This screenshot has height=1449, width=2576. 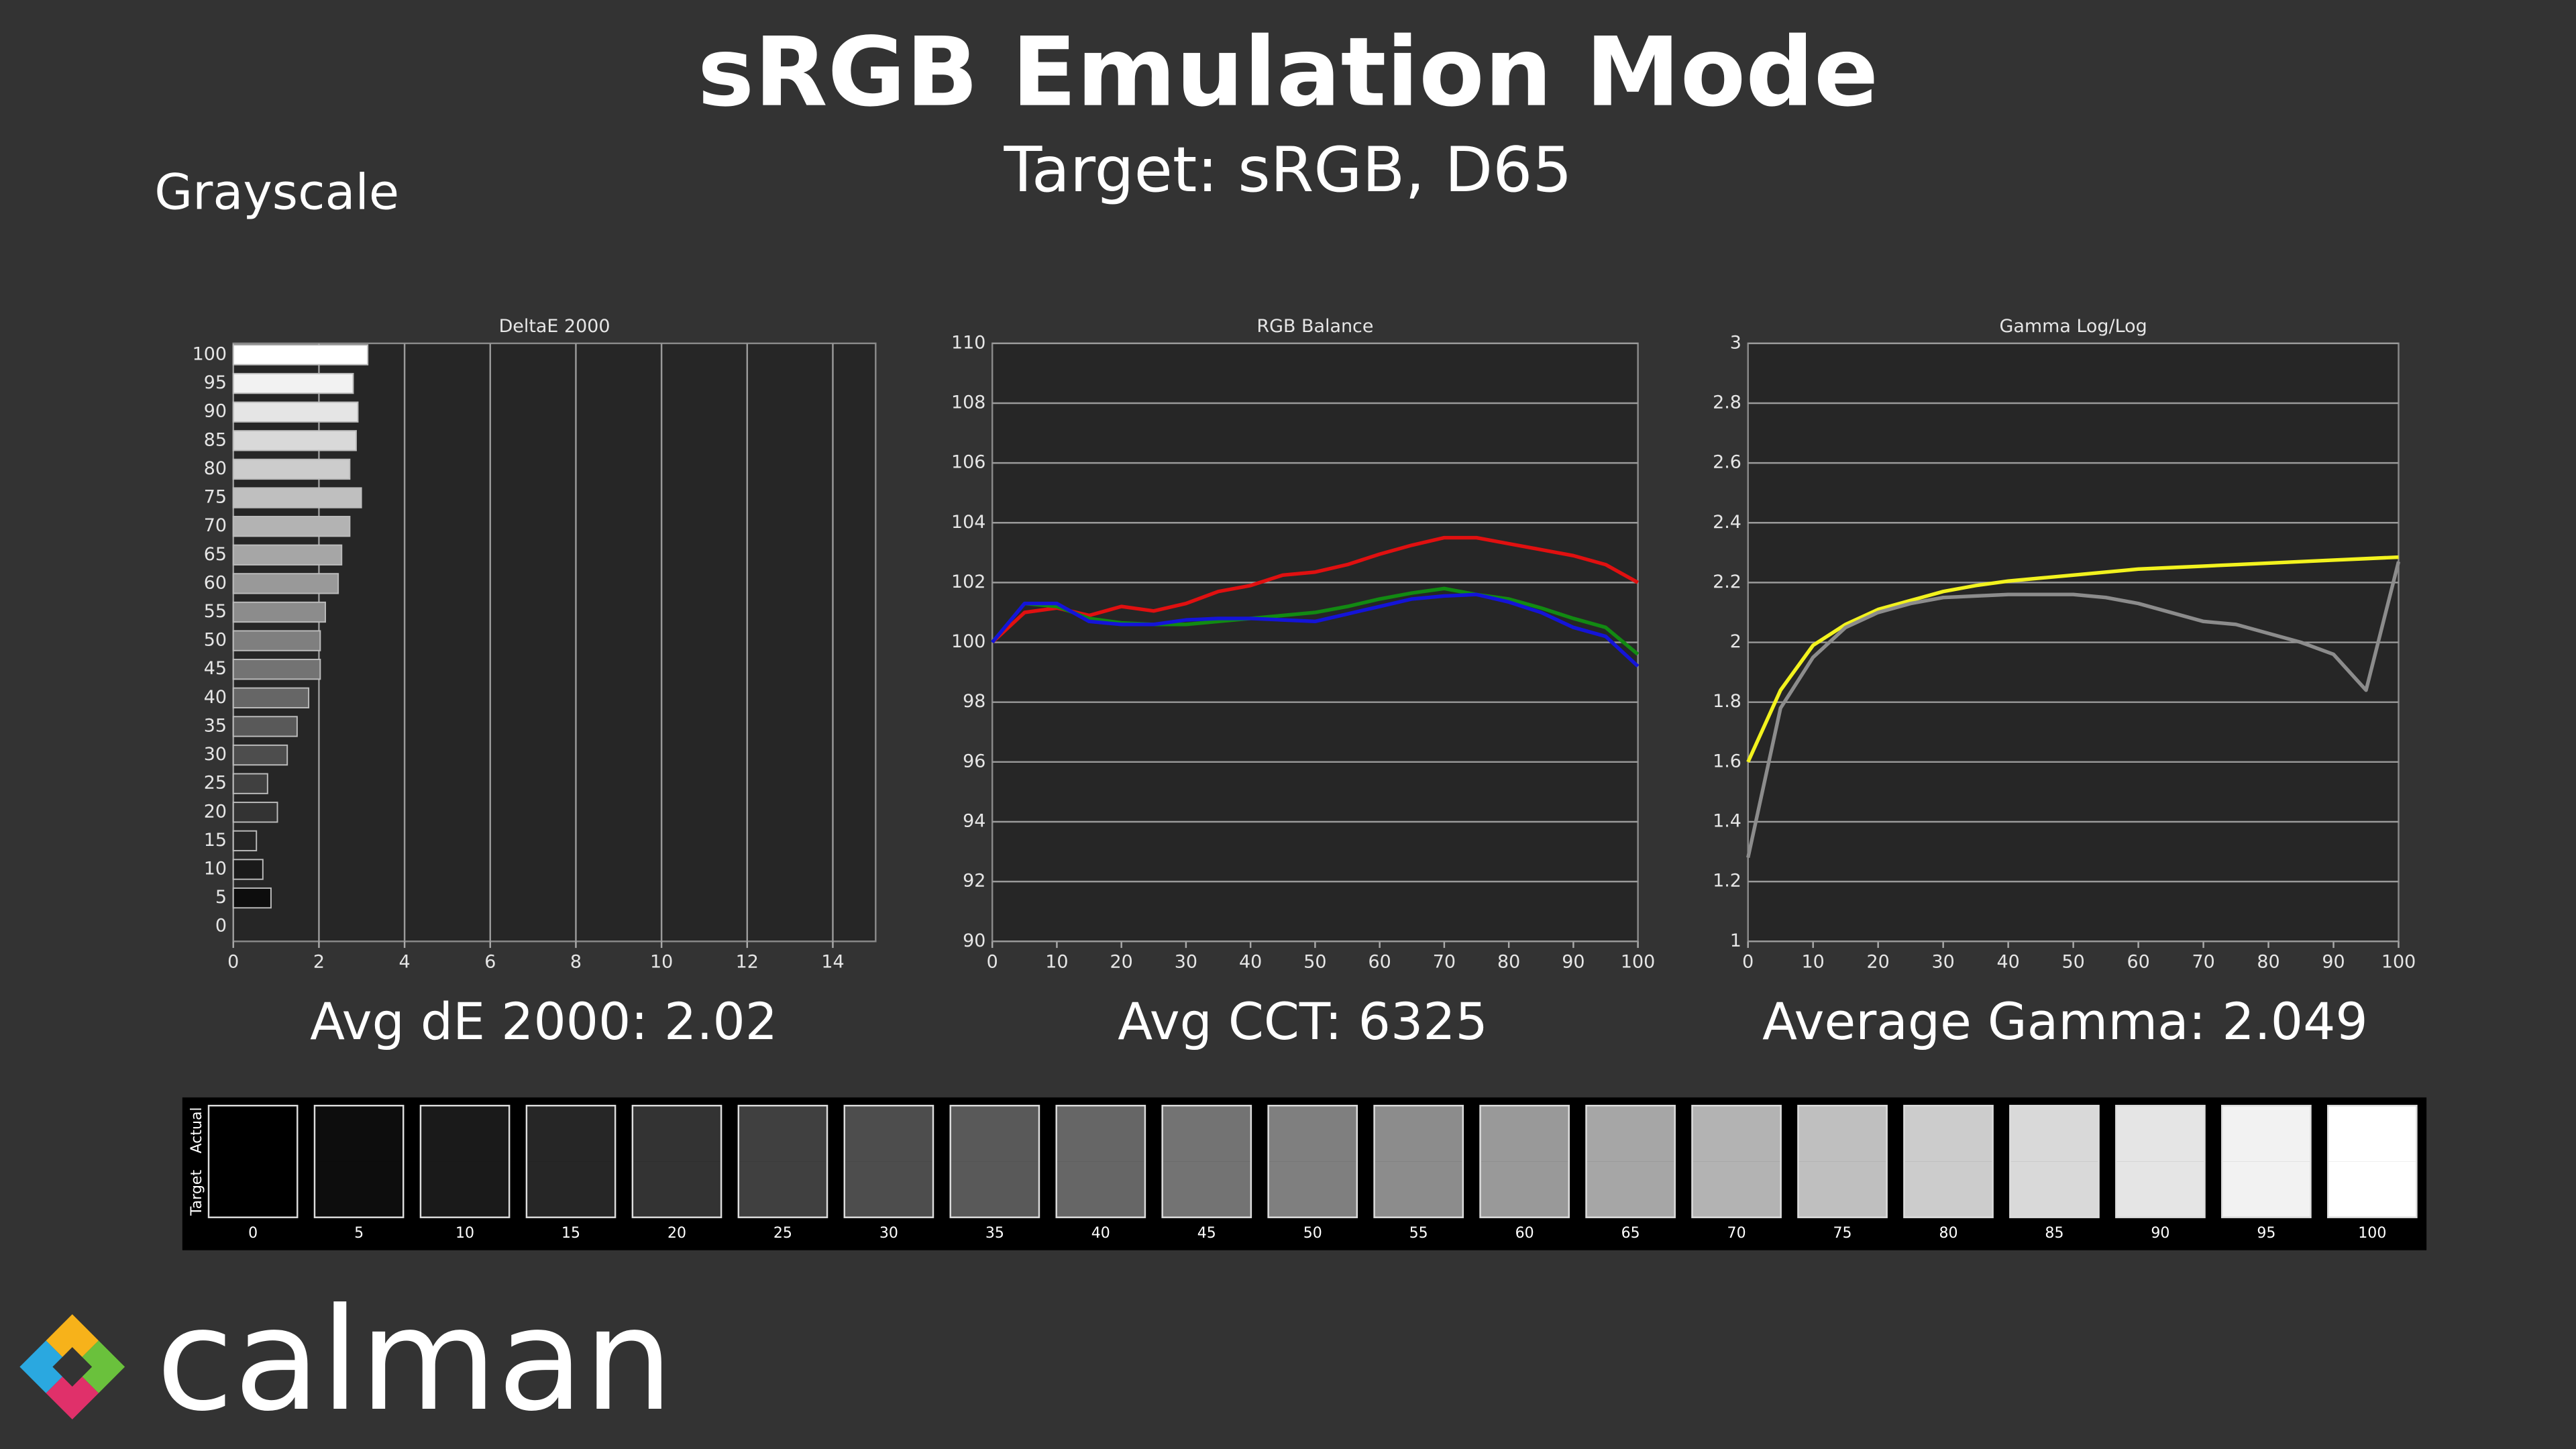 I want to click on swatch-label: 5, so click(x=359, y=1233).